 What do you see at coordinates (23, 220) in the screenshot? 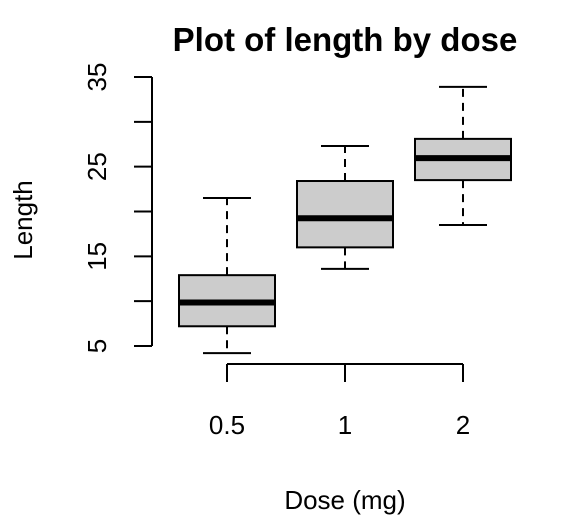
I see `y-axis-label: Length` at bounding box center [23, 220].